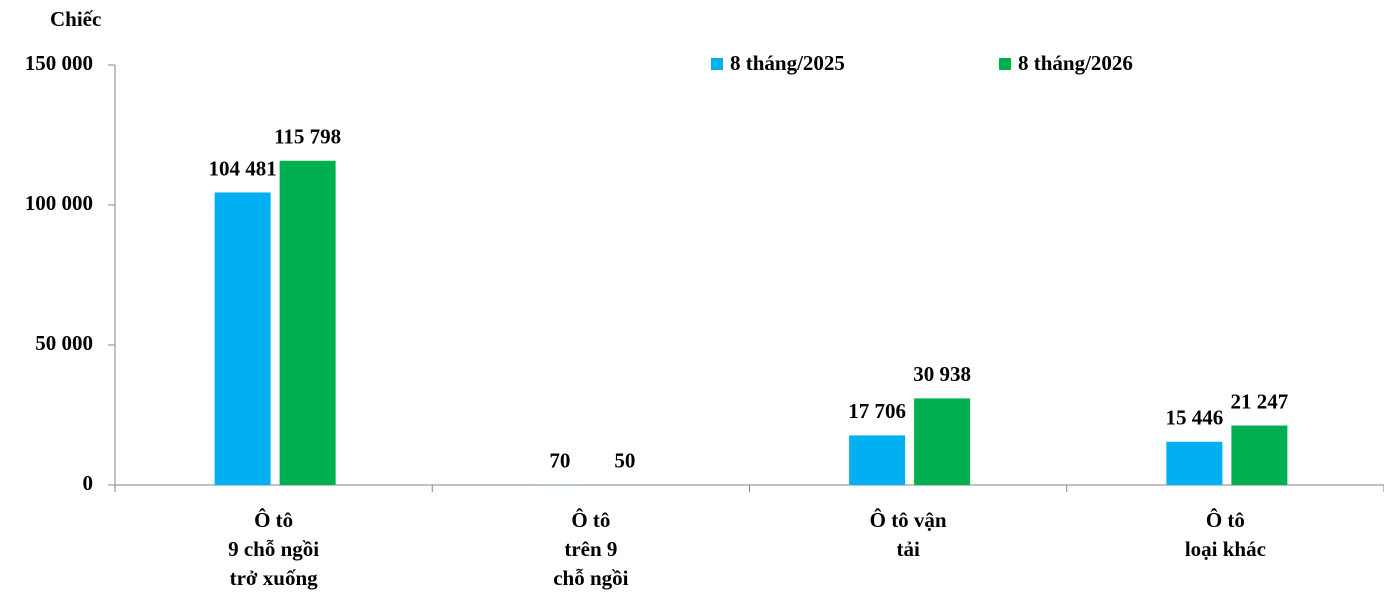 This screenshot has height=607, width=1384. Describe the element at coordinates (59, 203) in the screenshot. I see `y-tick-label: 100 000` at that location.